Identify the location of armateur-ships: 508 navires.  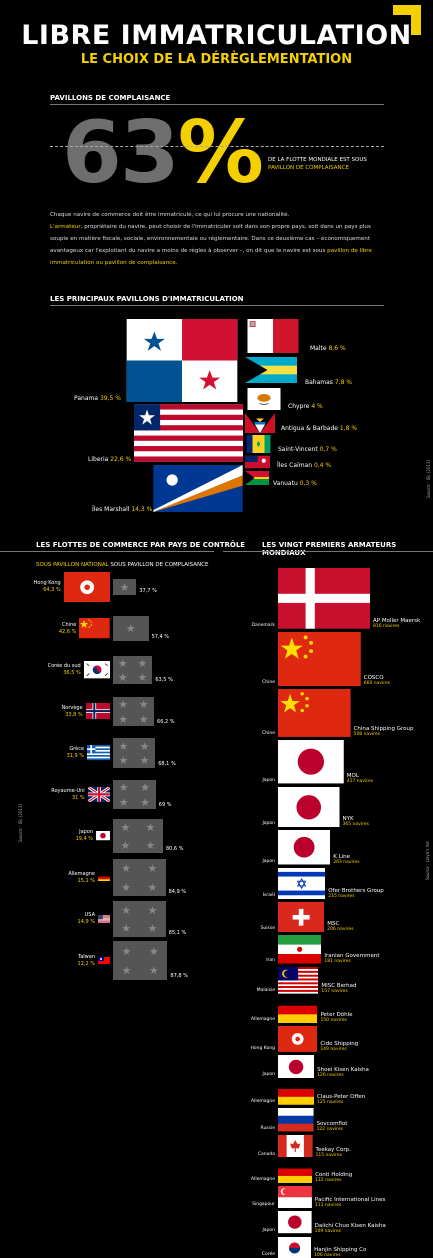
(366, 735).